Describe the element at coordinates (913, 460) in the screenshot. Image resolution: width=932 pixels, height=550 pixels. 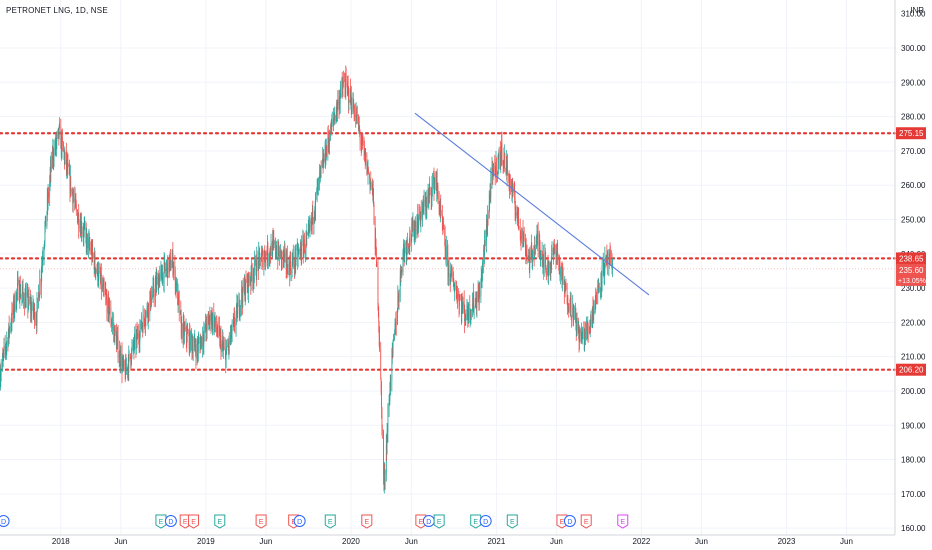
I see `price-tick-label: 180.00` at that location.